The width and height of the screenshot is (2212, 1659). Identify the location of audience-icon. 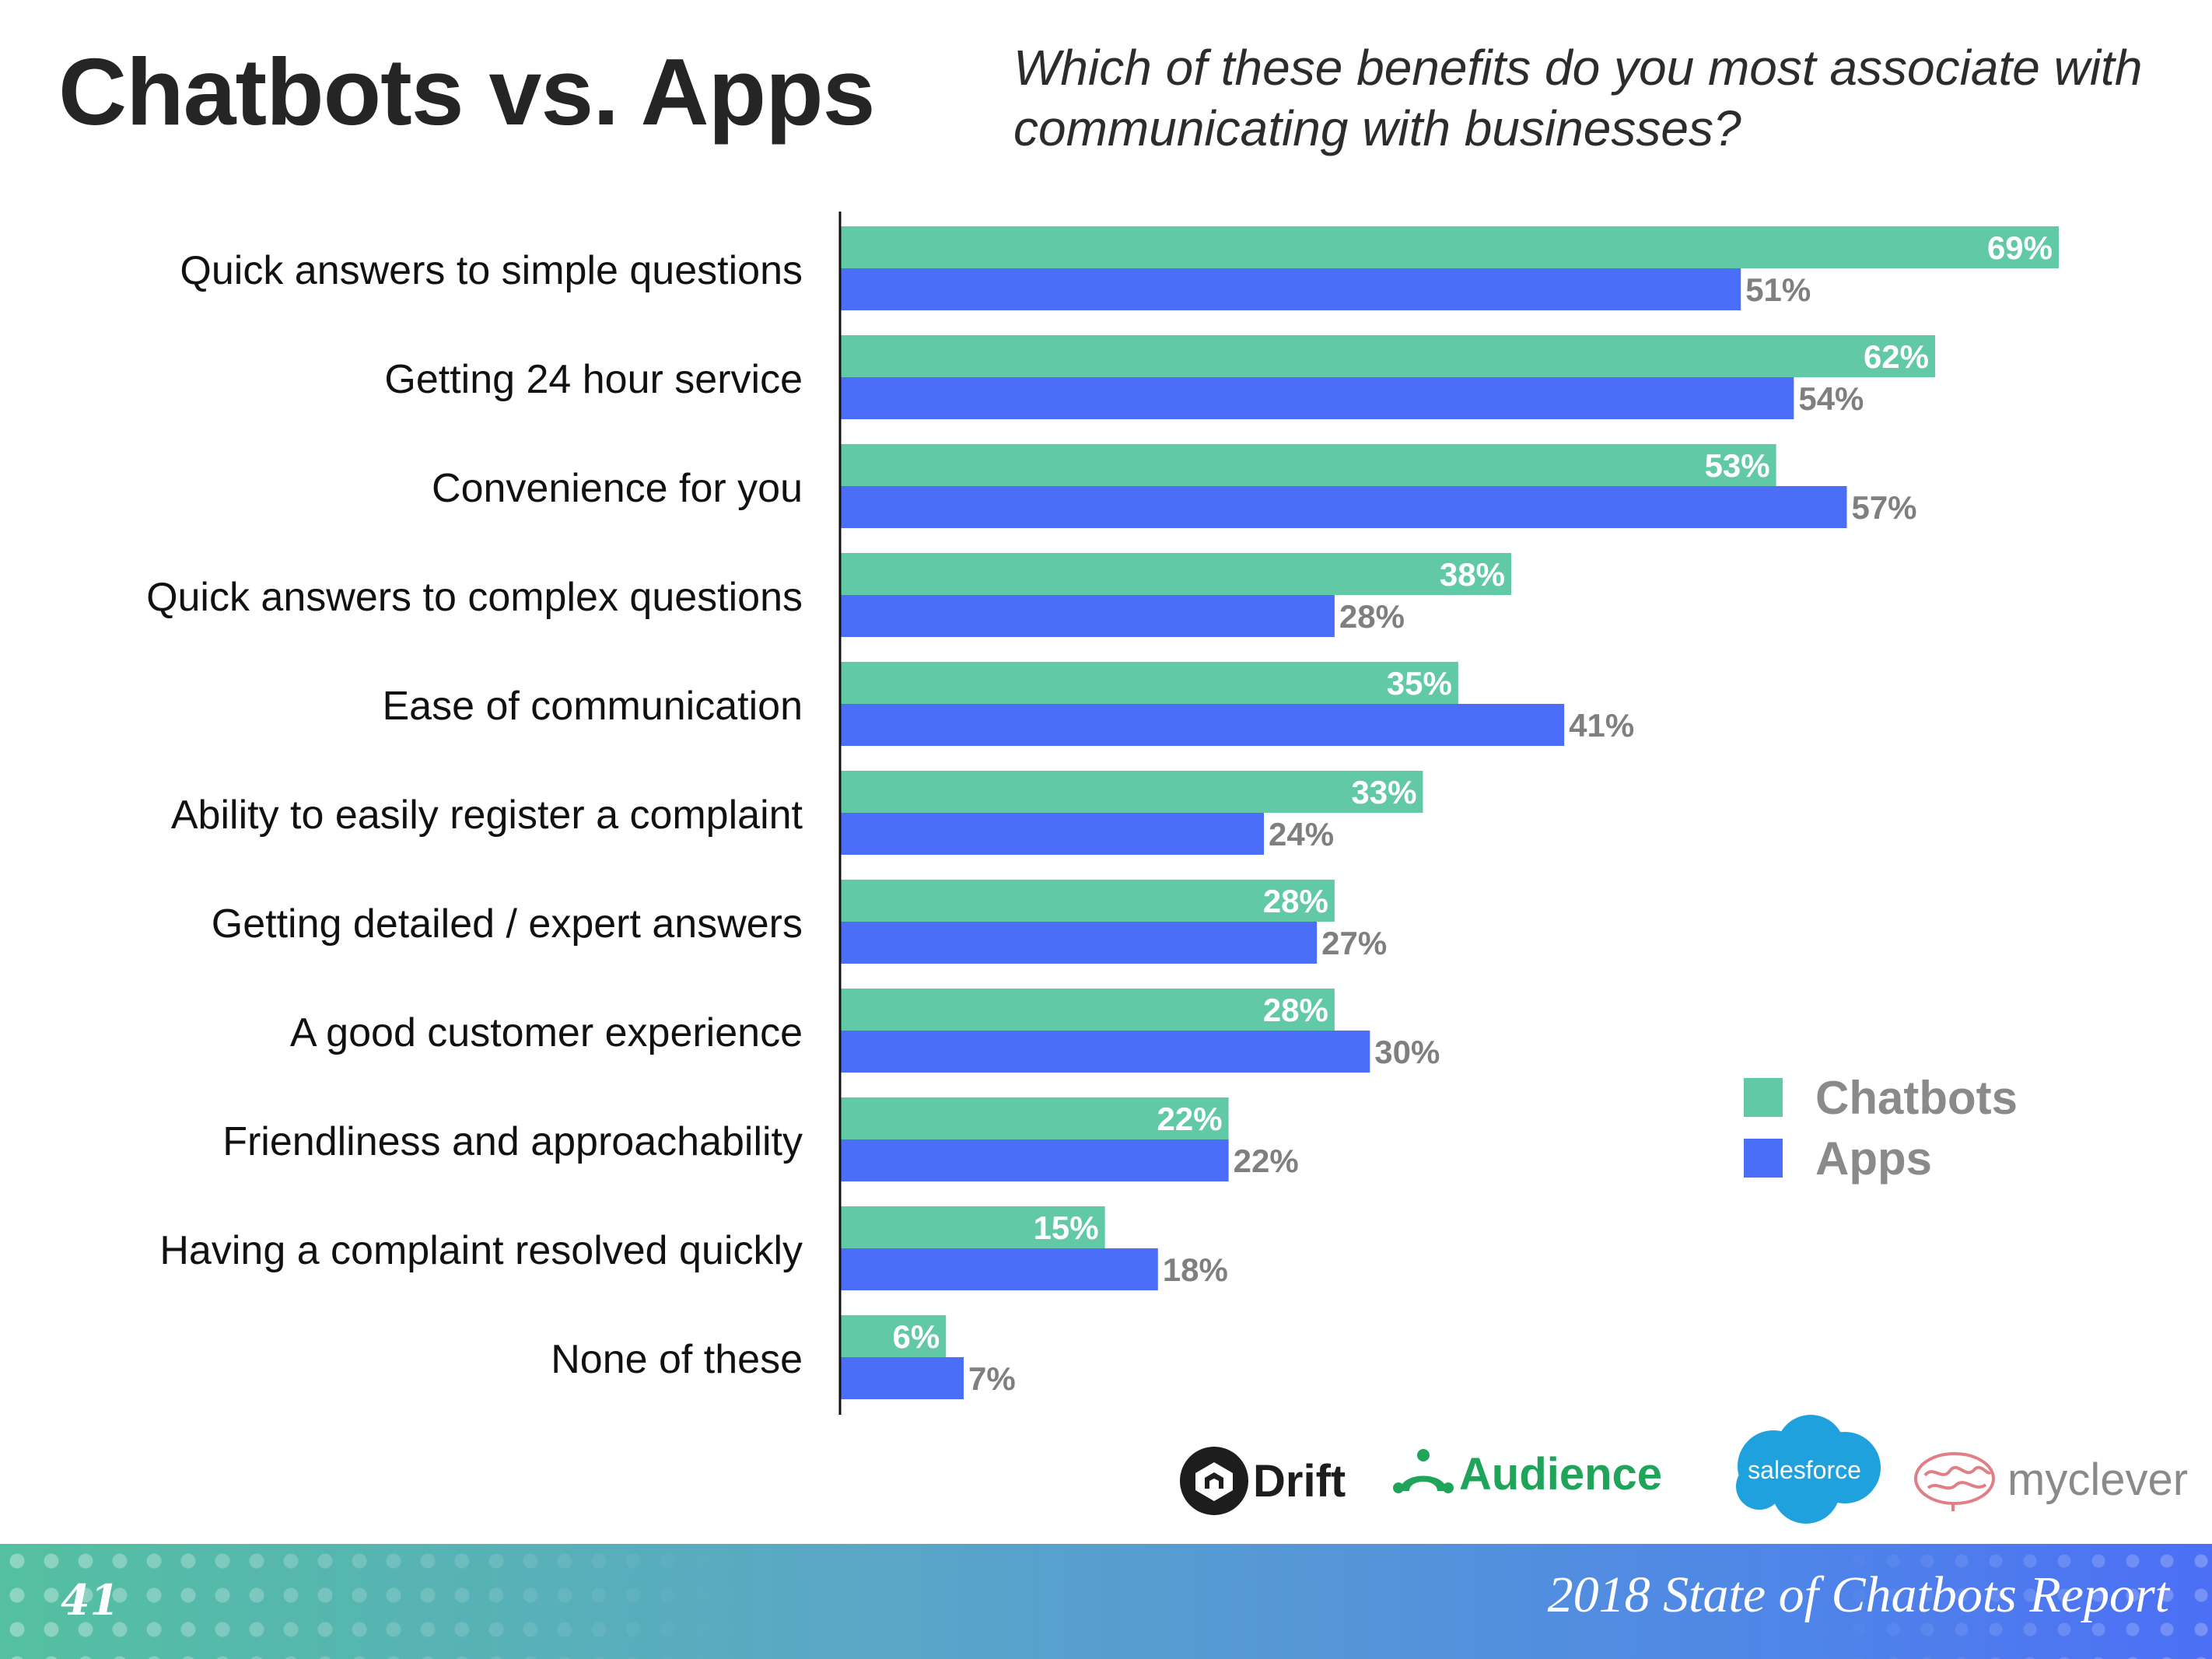
(1423, 1471).